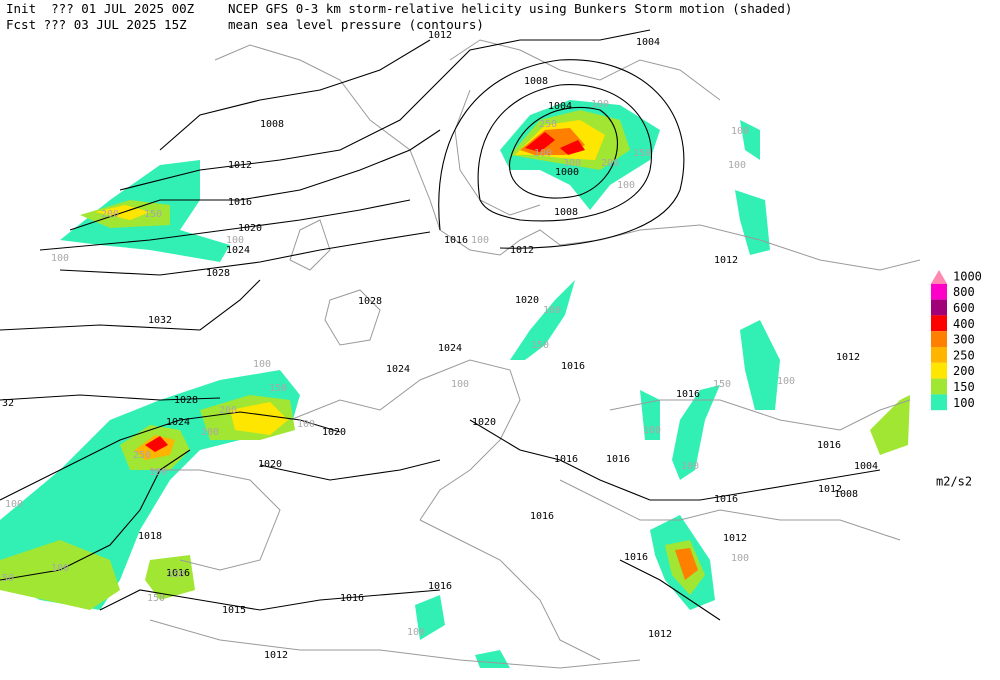 The width and height of the screenshot is (1000, 680). I want to click on isobar-label: 1032, so click(160, 320).